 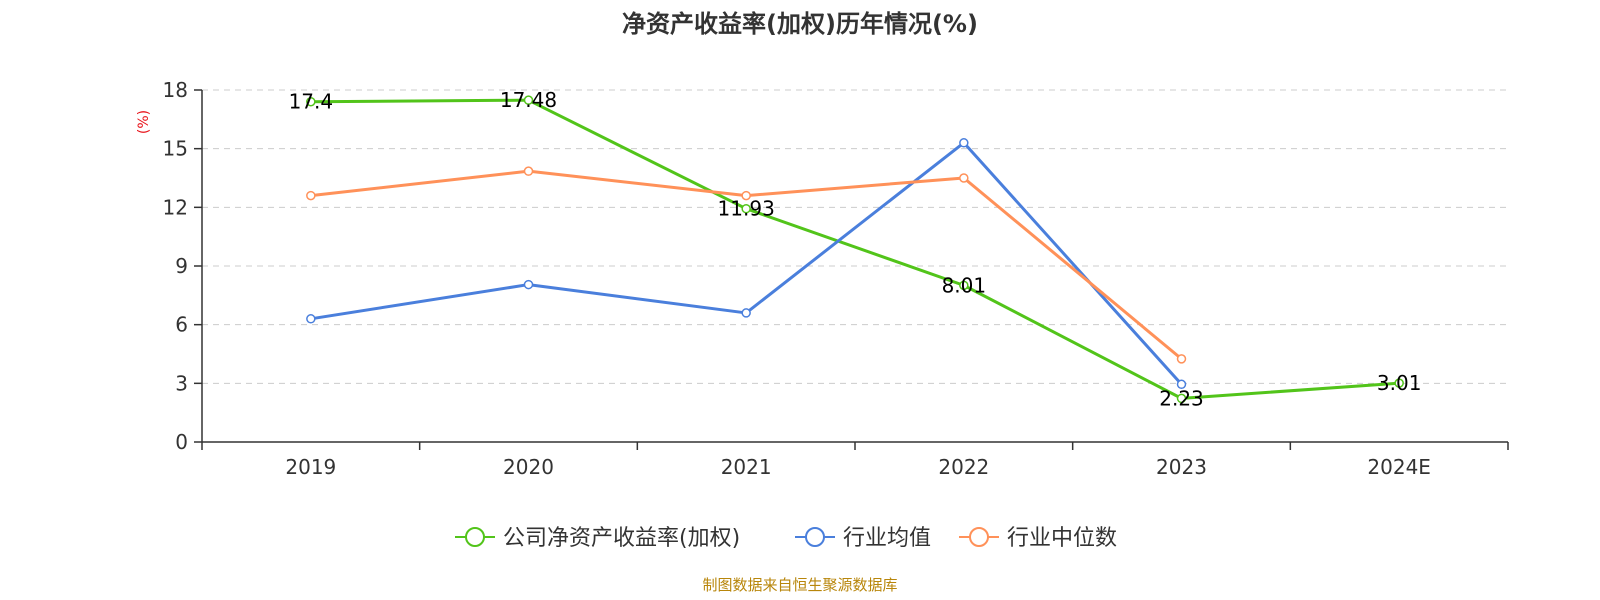 What do you see at coordinates (1062, 538) in the screenshot?
I see `legend-label: 行业中位数` at bounding box center [1062, 538].